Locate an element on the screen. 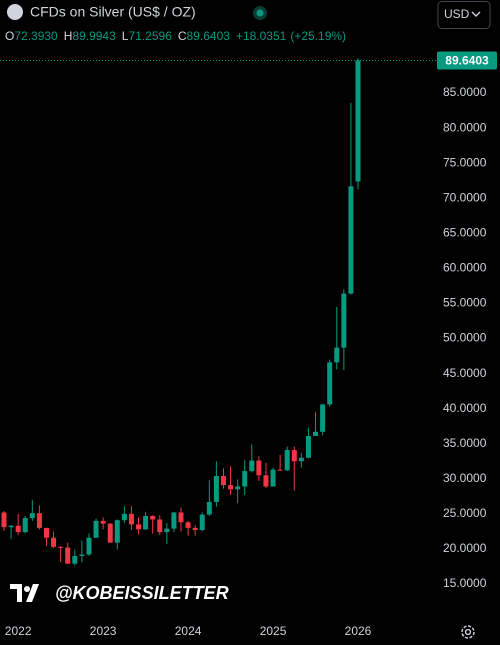 Image resolution: width=500 pixels, height=645 pixels. ohlc-value: 89.9943 is located at coordinates (94, 36).